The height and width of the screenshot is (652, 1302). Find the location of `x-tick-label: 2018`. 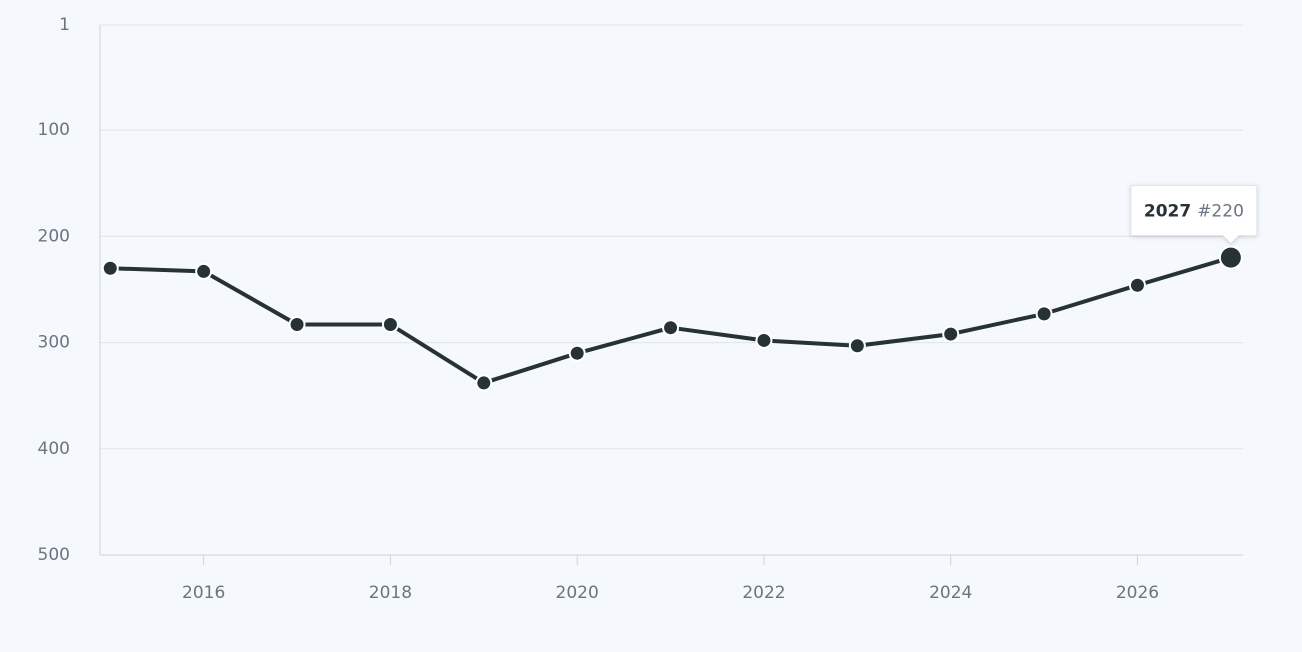

x-tick-label: 2018 is located at coordinates (390, 593).